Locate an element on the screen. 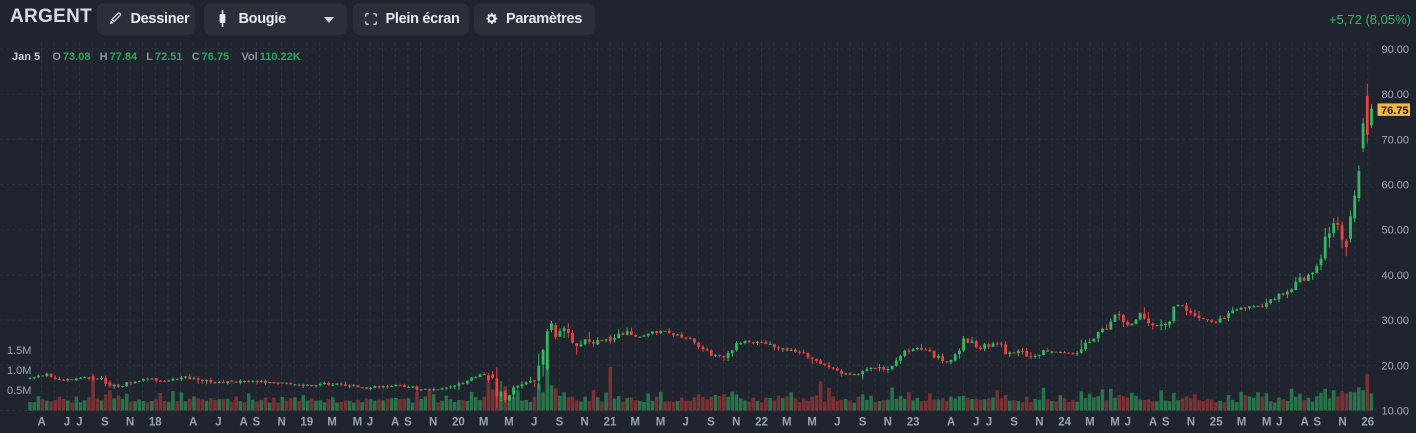 This screenshot has width=1416, height=433. svg-text: 22 is located at coordinates (761, 423).